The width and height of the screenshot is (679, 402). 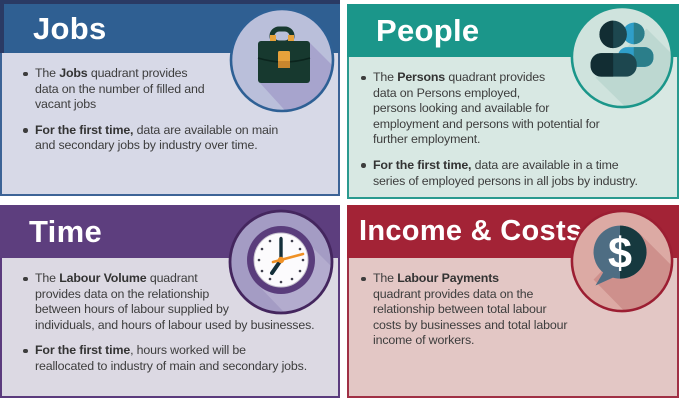 What do you see at coordinates (70, 28) in the screenshot?
I see `card-title-jobs: Jobs` at bounding box center [70, 28].